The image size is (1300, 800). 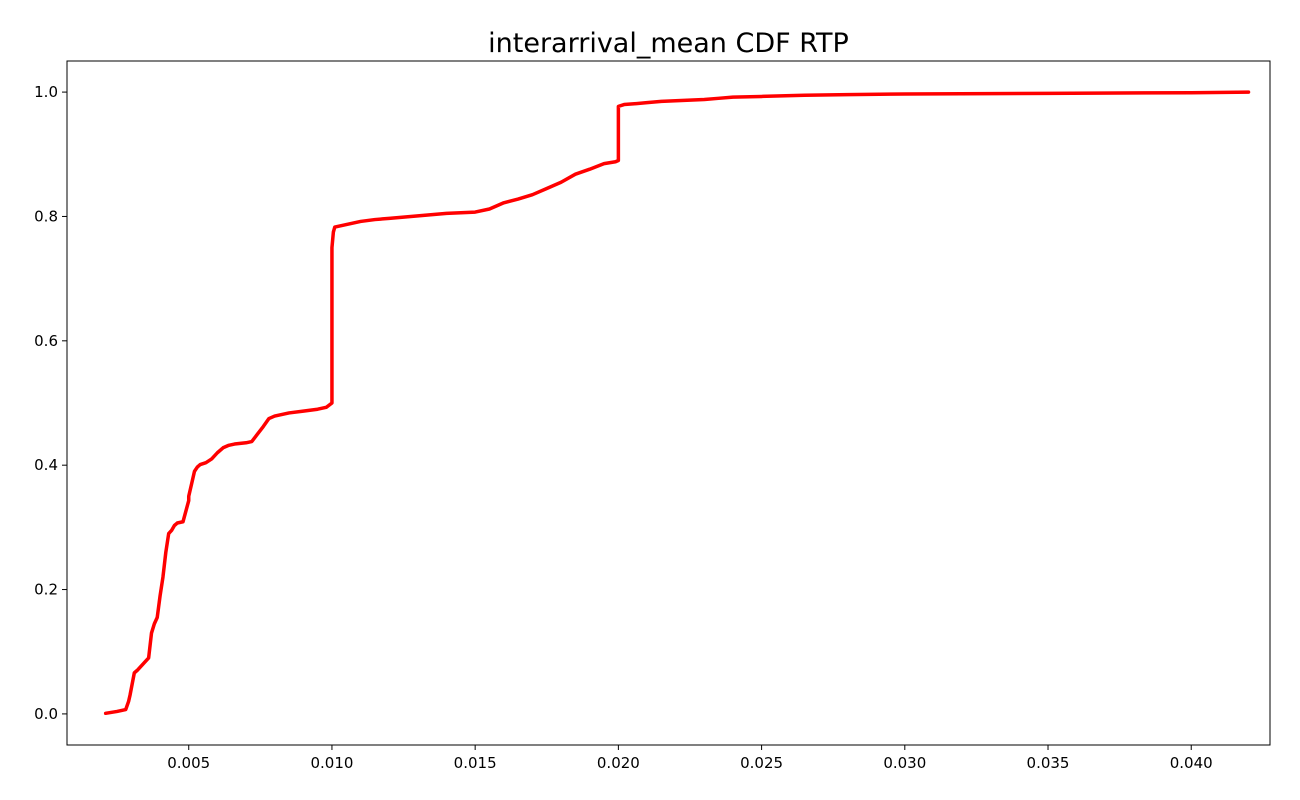 What do you see at coordinates (618, 763) in the screenshot?
I see `x-tick-label: 0.020` at bounding box center [618, 763].